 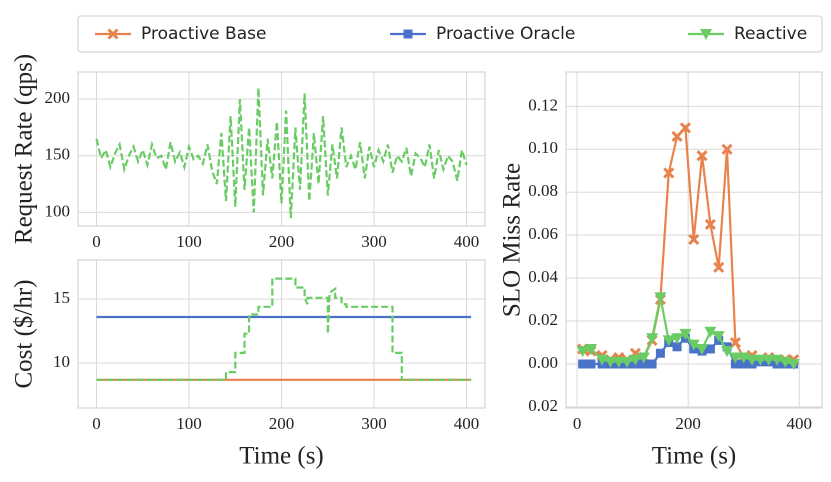 I want to click on y-tick-label: 0.00, so click(x=543, y=362).